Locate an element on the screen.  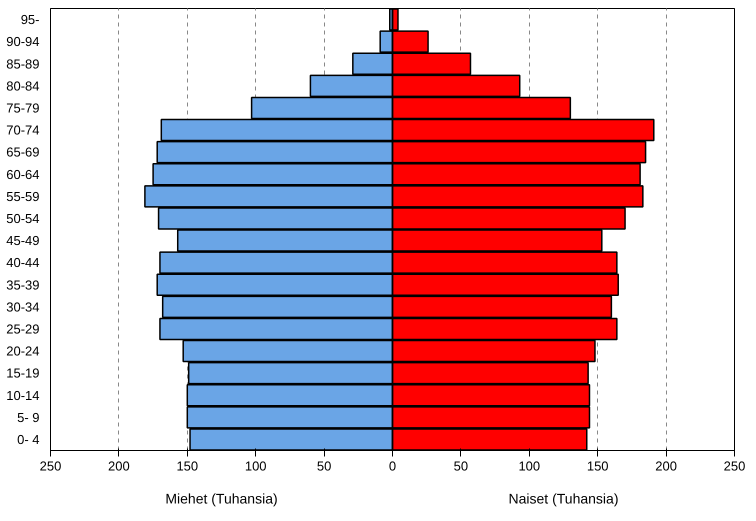
y-tick-label: 0- 4 is located at coordinates (28, 439).